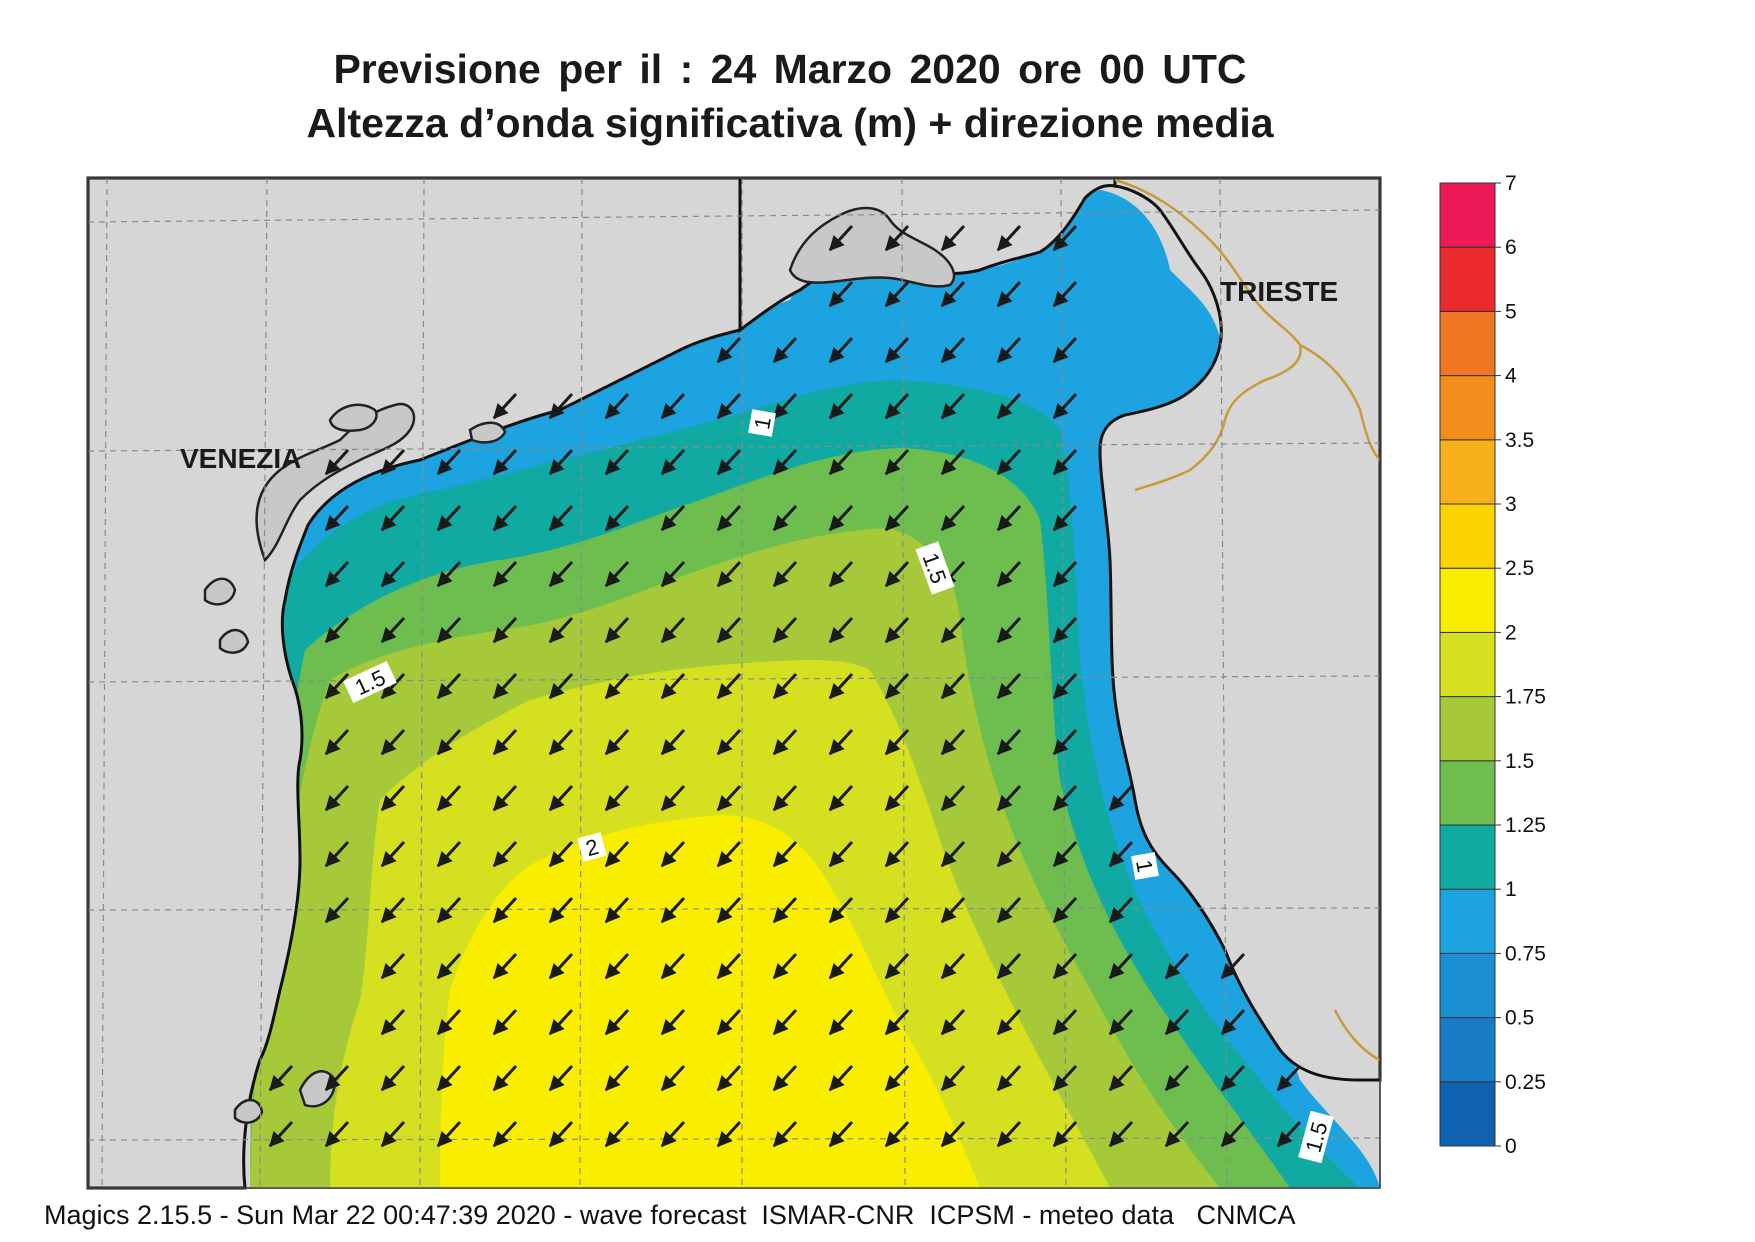  I want to click on national-border, so click(1247, 335).